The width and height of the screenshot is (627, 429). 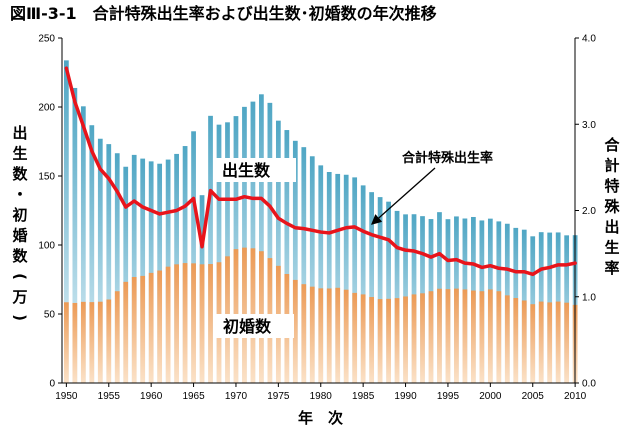 I want to click on x-tick-label: 2010, so click(x=575, y=396).